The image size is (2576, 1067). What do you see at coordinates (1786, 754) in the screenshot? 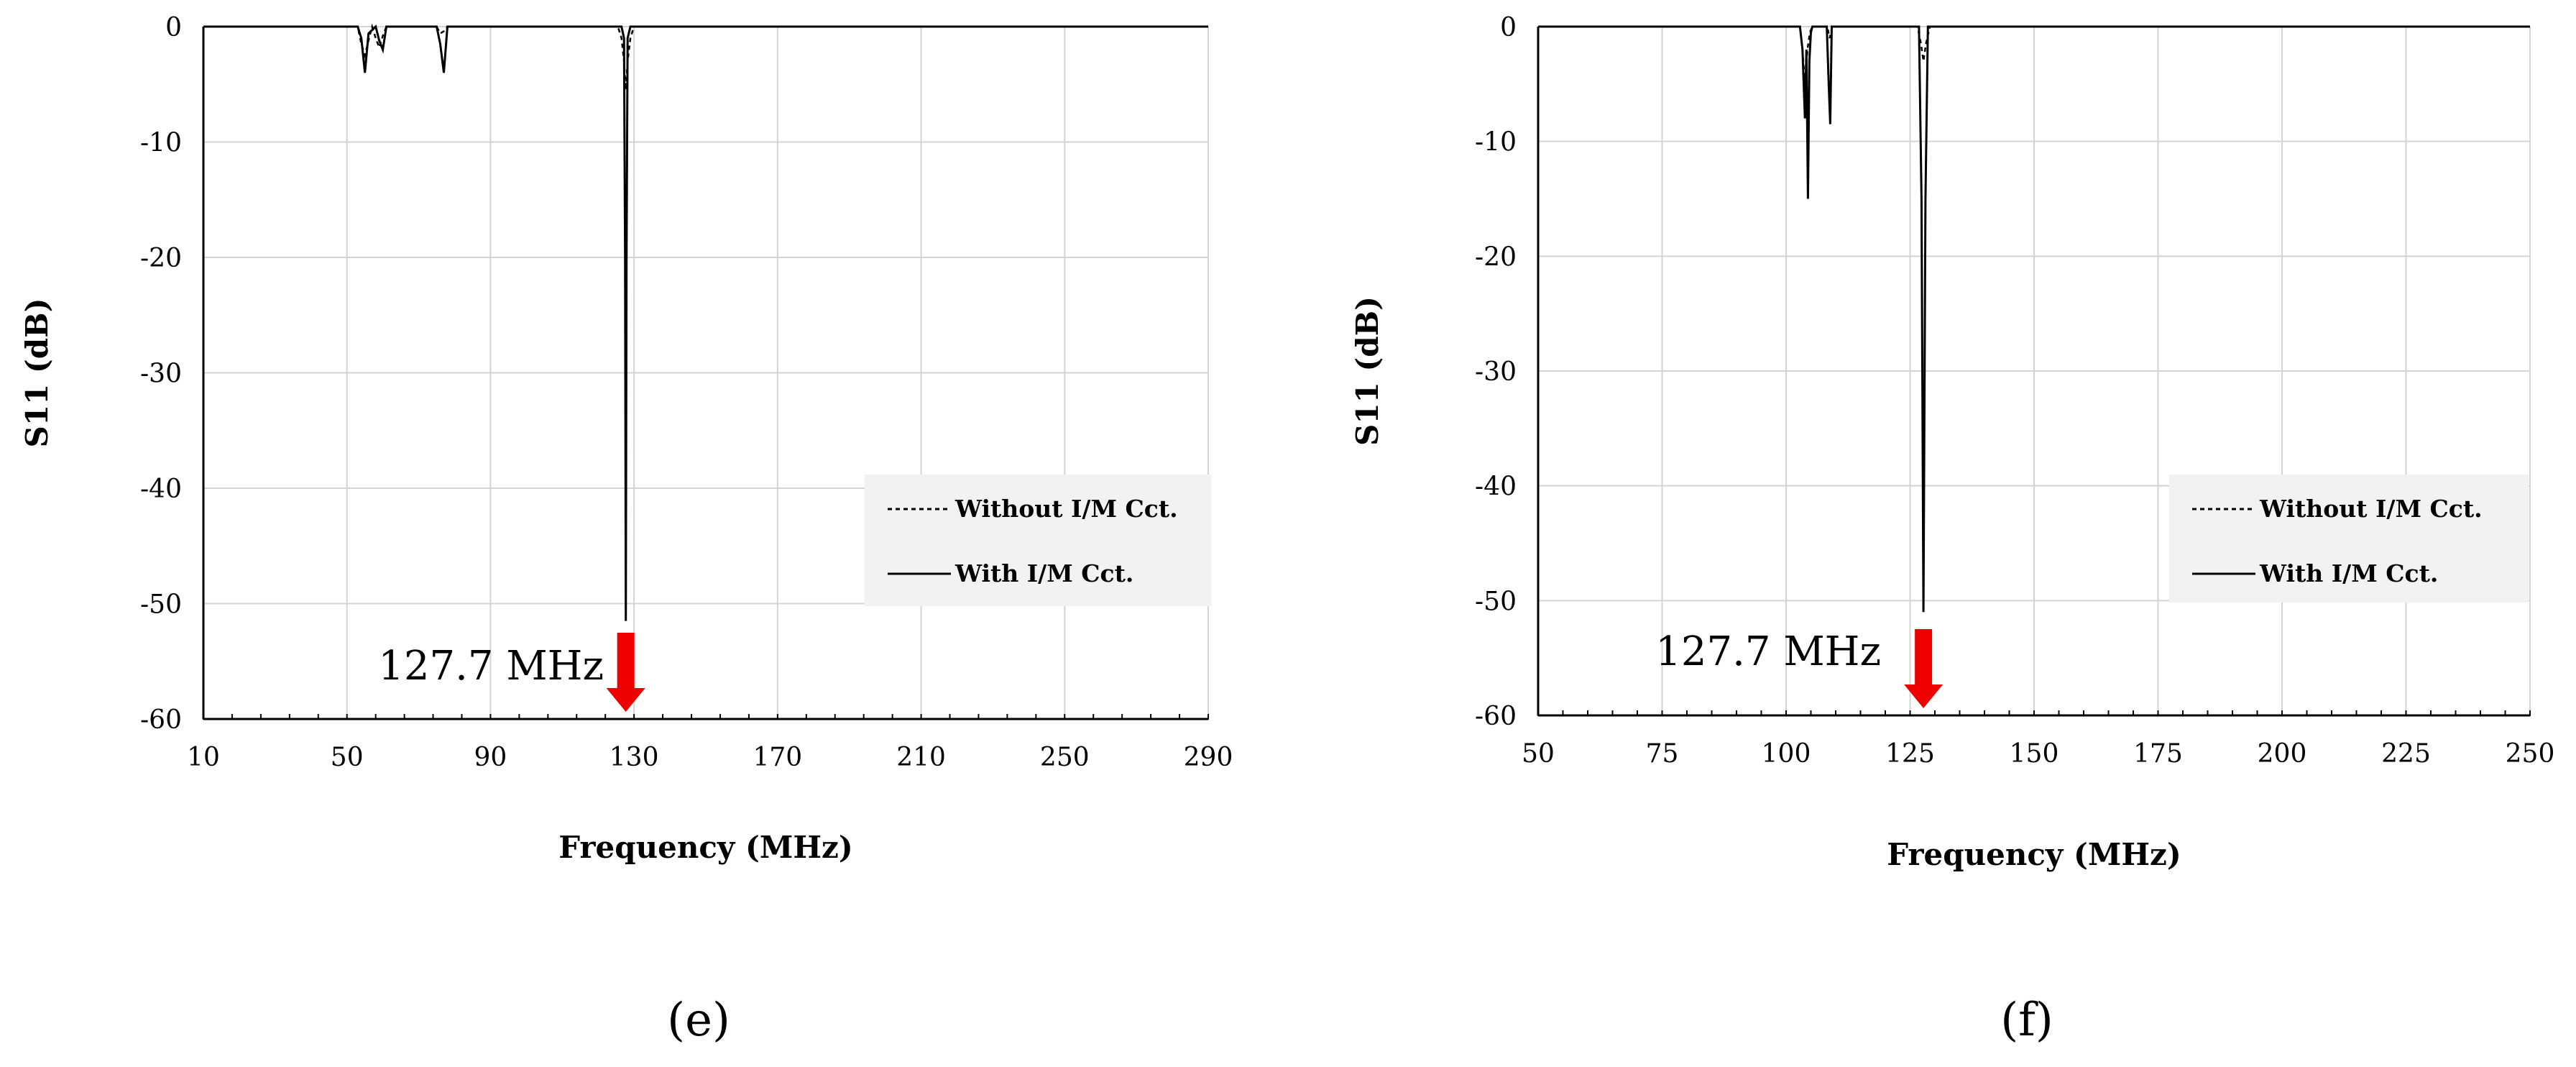
I see `x-tick-label: 100` at bounding box center [1786, 754].